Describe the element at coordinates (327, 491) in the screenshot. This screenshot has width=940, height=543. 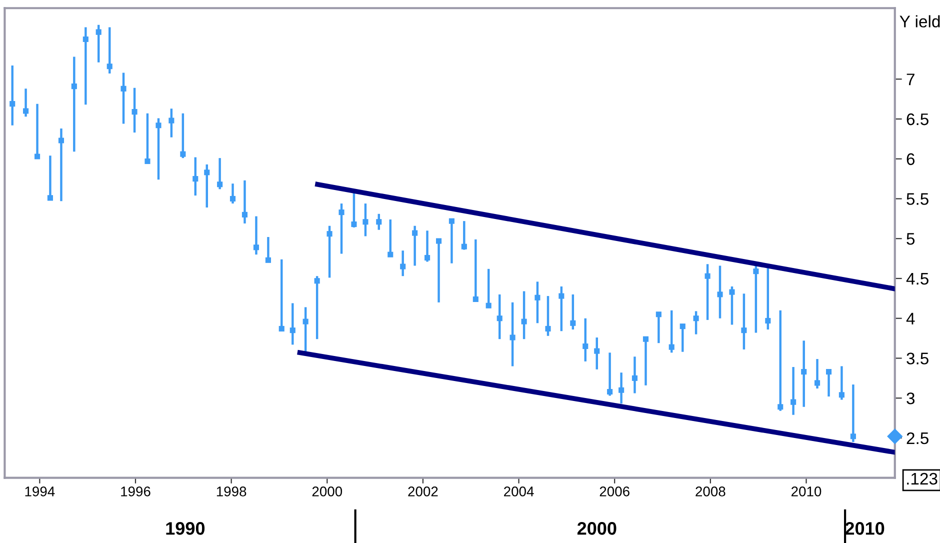
I see `x-tick-label: 2000` at that location.